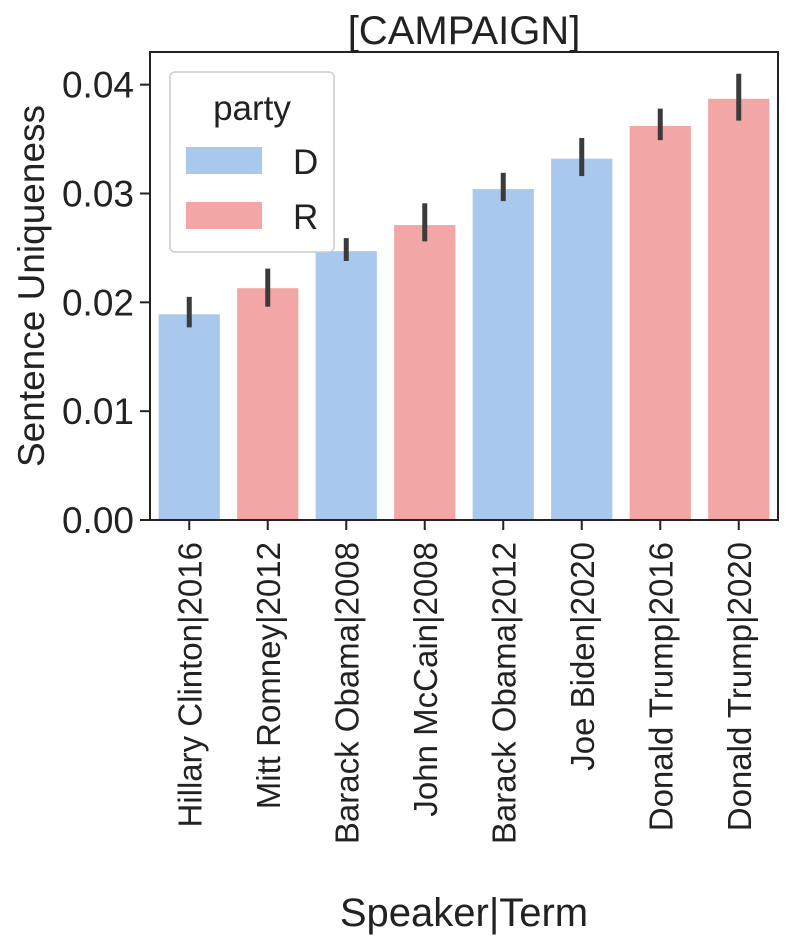 The height and width of the screenshot is (948, 789). What do you see at coordinates (98, 193) in the screenshot?
I see `y-tick-label-3: 0.03` at bounding box center [98, 193].